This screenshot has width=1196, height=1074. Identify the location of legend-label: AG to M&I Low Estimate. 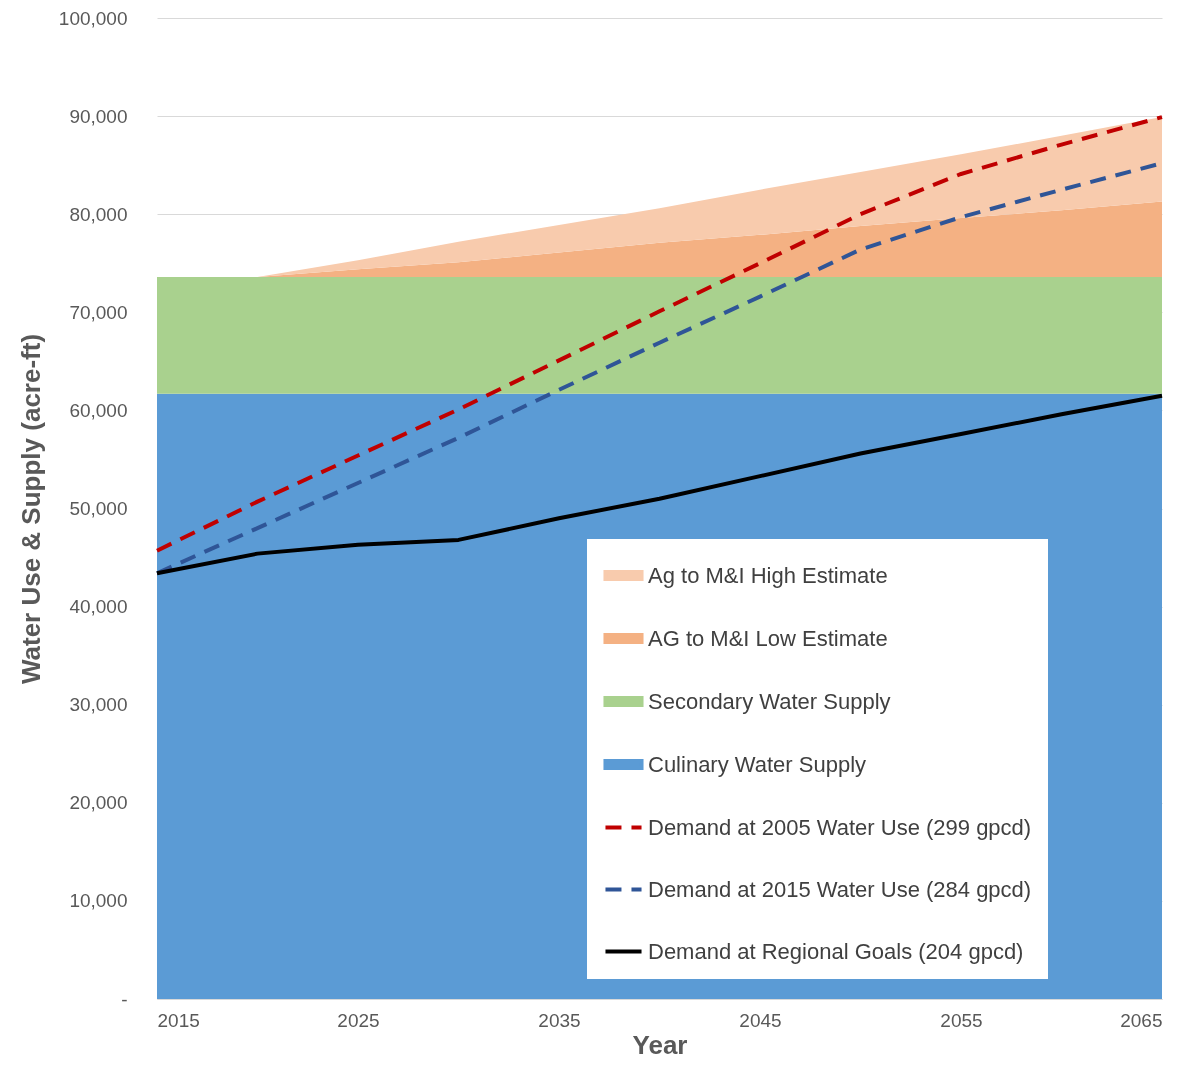
(768, 638).